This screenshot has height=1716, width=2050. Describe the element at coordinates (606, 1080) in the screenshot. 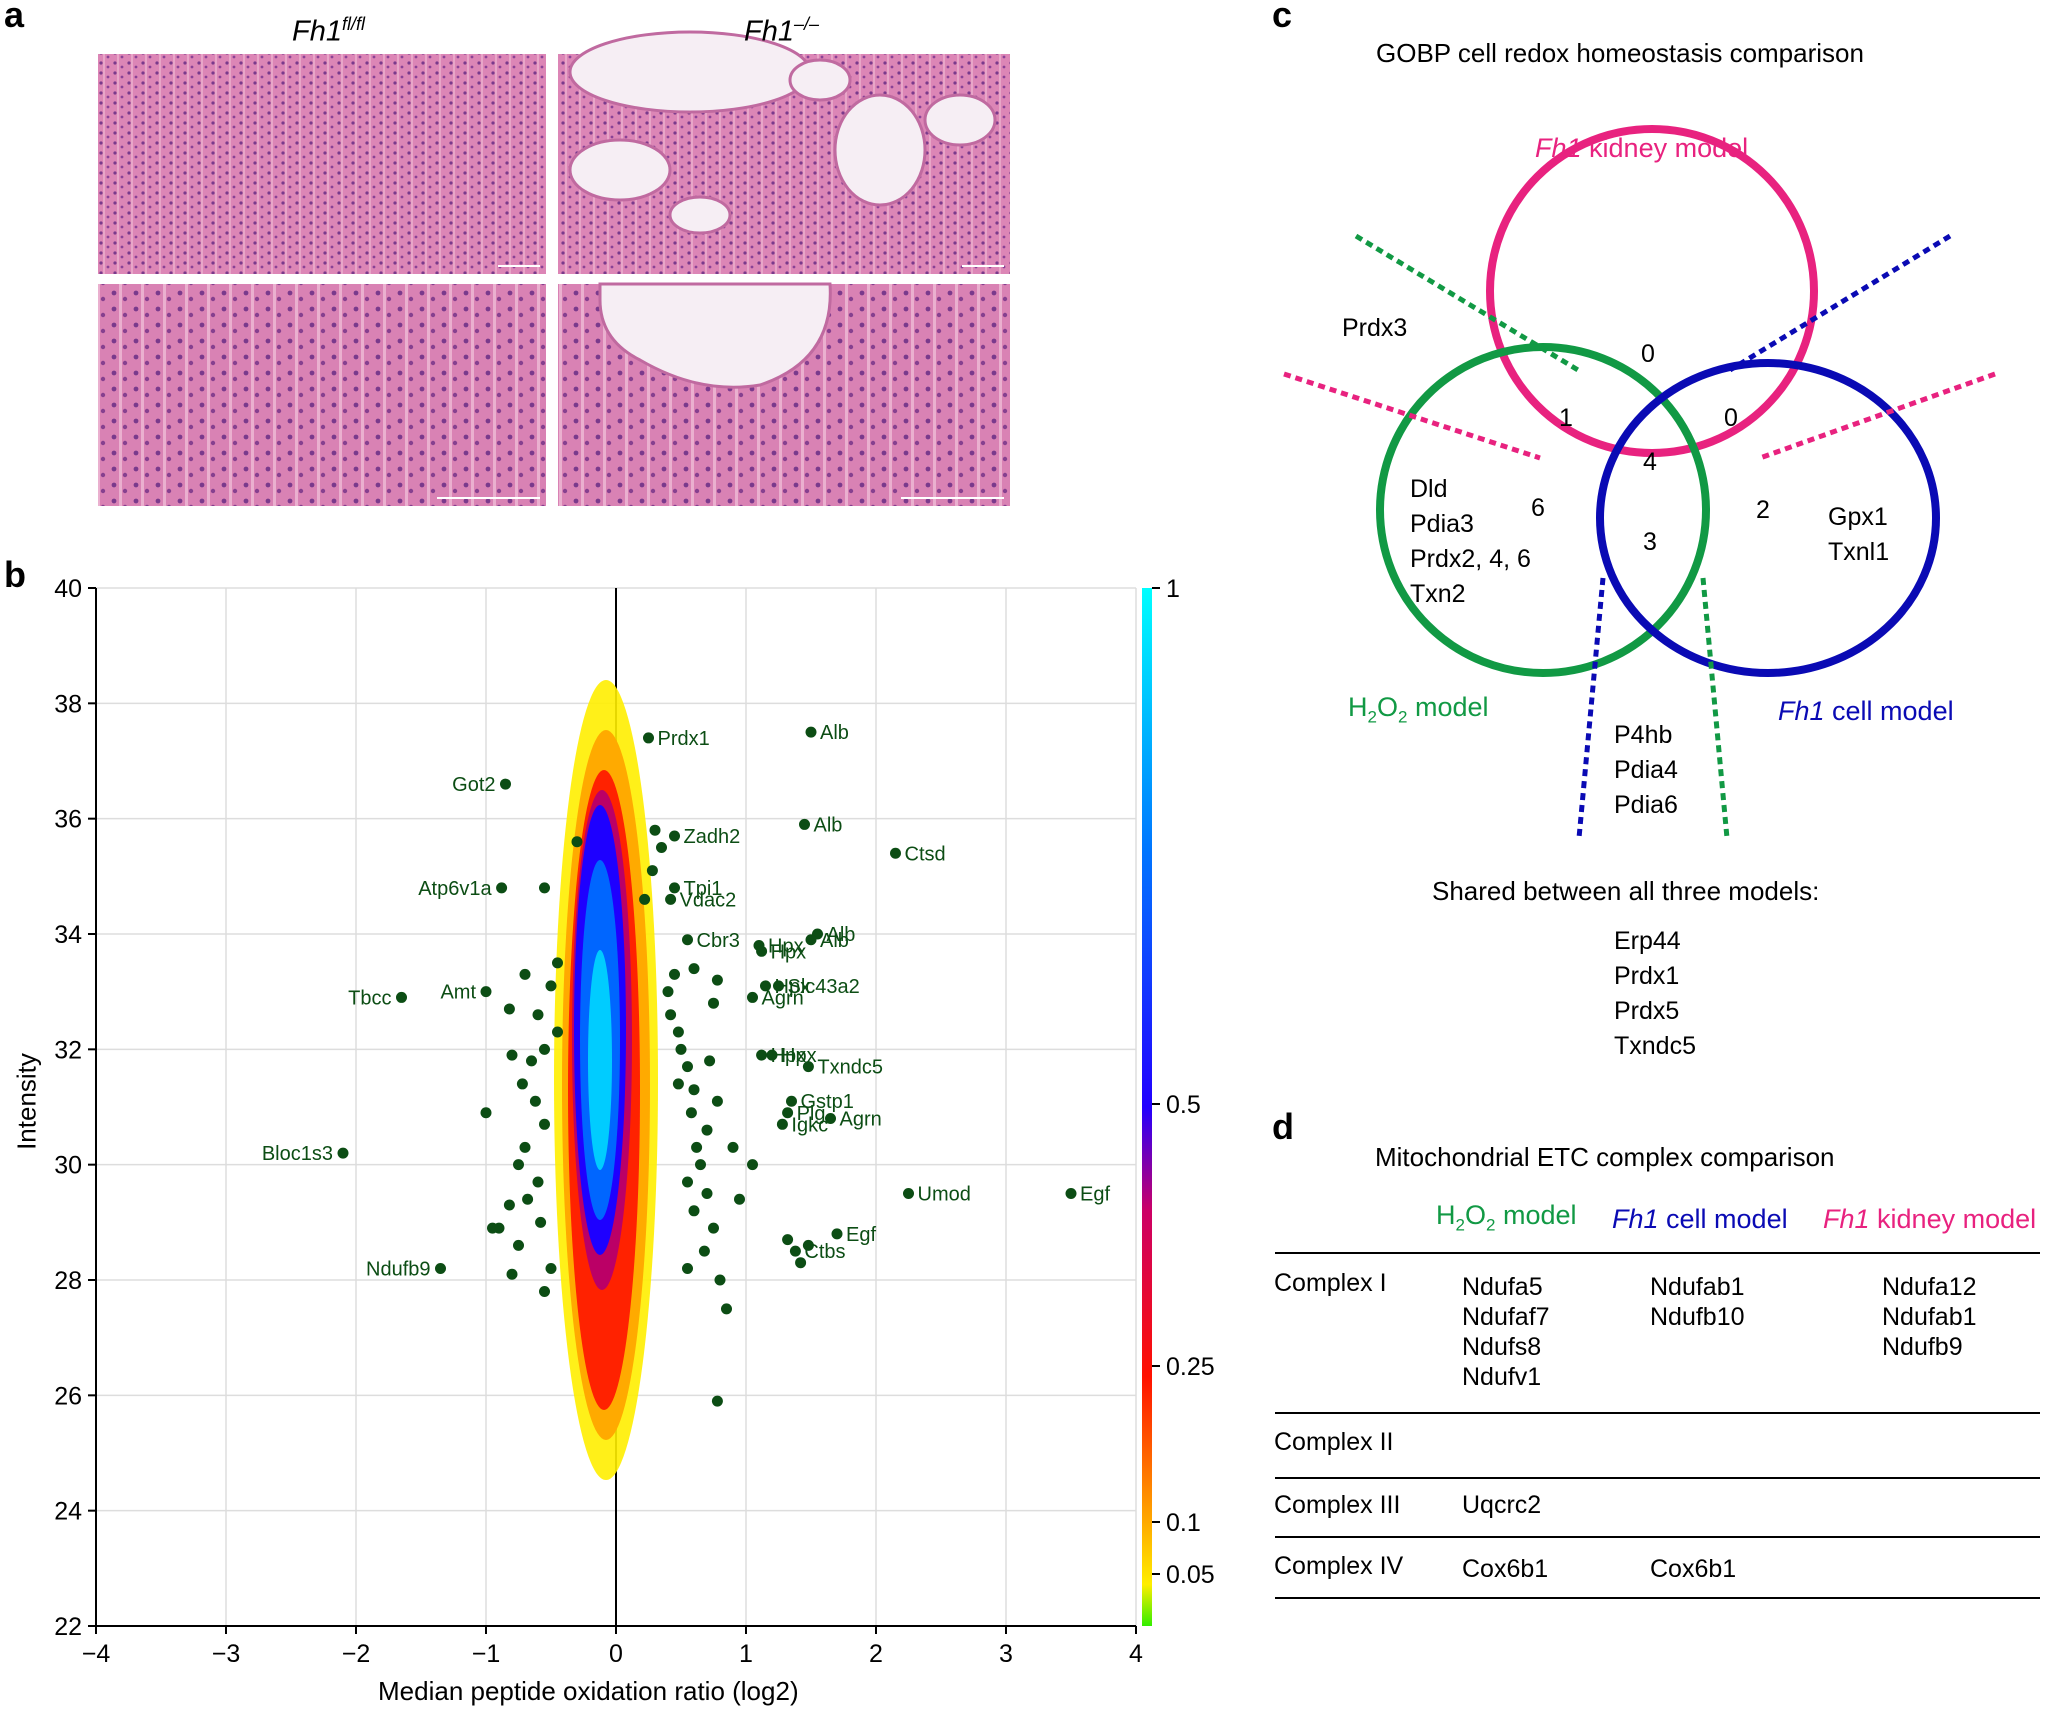

I see `density-cloud` at that location.